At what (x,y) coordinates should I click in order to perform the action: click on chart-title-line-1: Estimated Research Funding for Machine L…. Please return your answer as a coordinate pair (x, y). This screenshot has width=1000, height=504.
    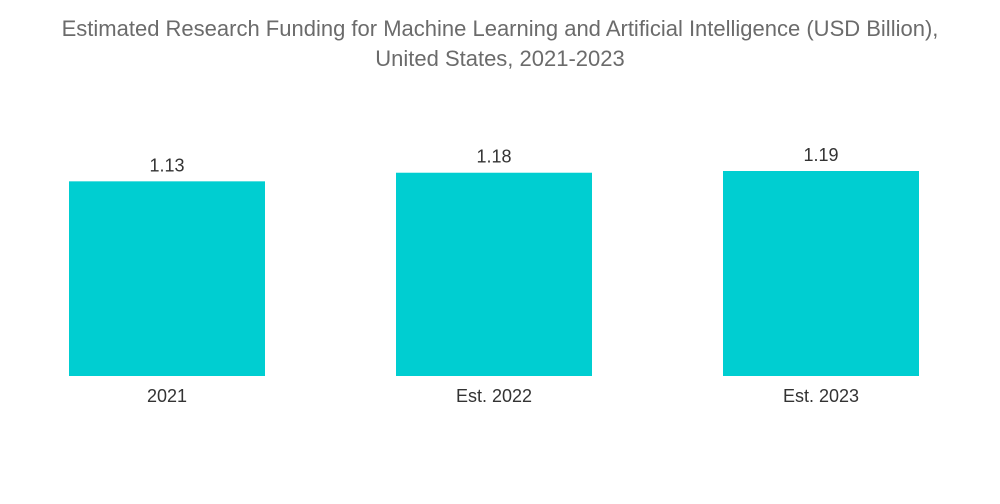
    Looking at the image, I should click on (500, 28).